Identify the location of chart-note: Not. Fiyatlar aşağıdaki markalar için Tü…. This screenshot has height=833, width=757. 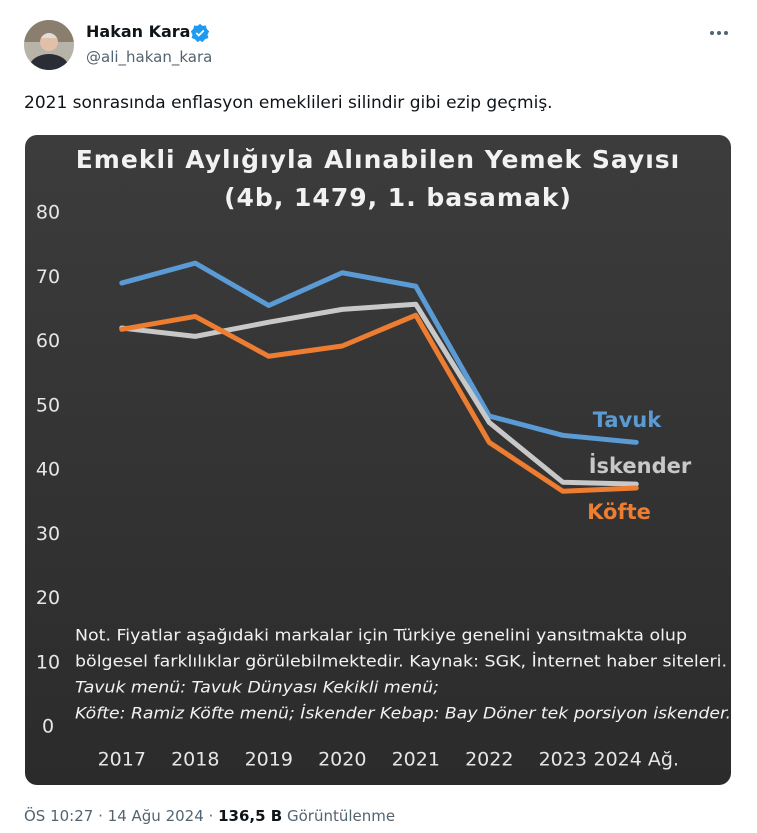
(381, 635).